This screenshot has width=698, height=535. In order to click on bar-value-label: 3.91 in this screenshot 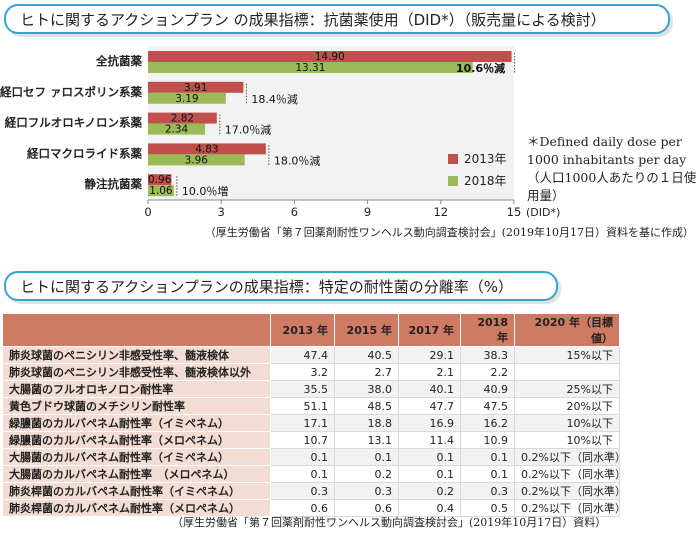, I will do `click(195, 88)`.